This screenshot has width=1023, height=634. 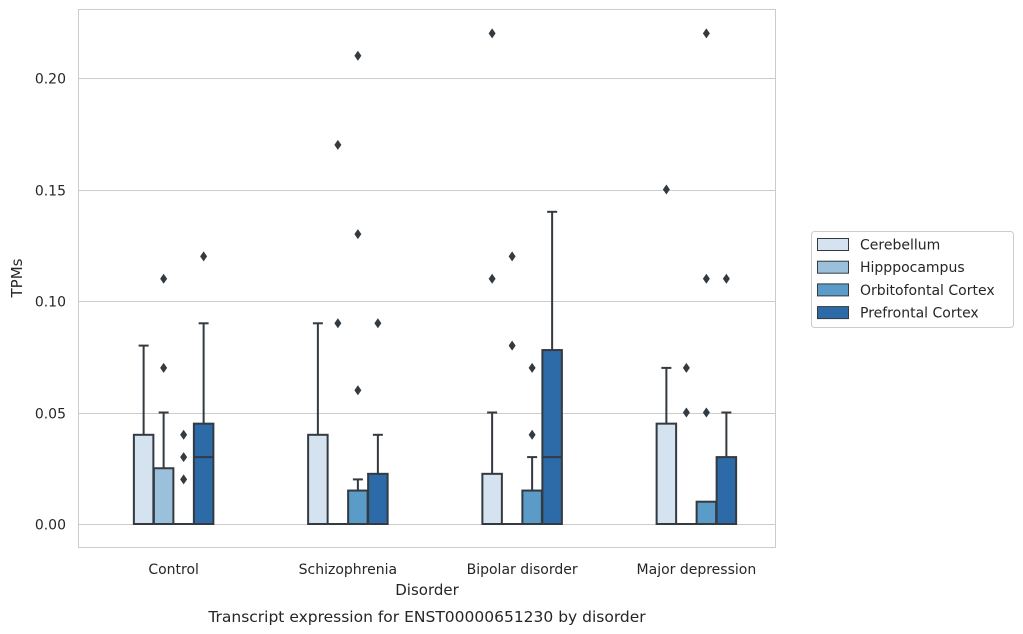 I want to click on y-tick-label: 0.20, so click(x=50, y=80).